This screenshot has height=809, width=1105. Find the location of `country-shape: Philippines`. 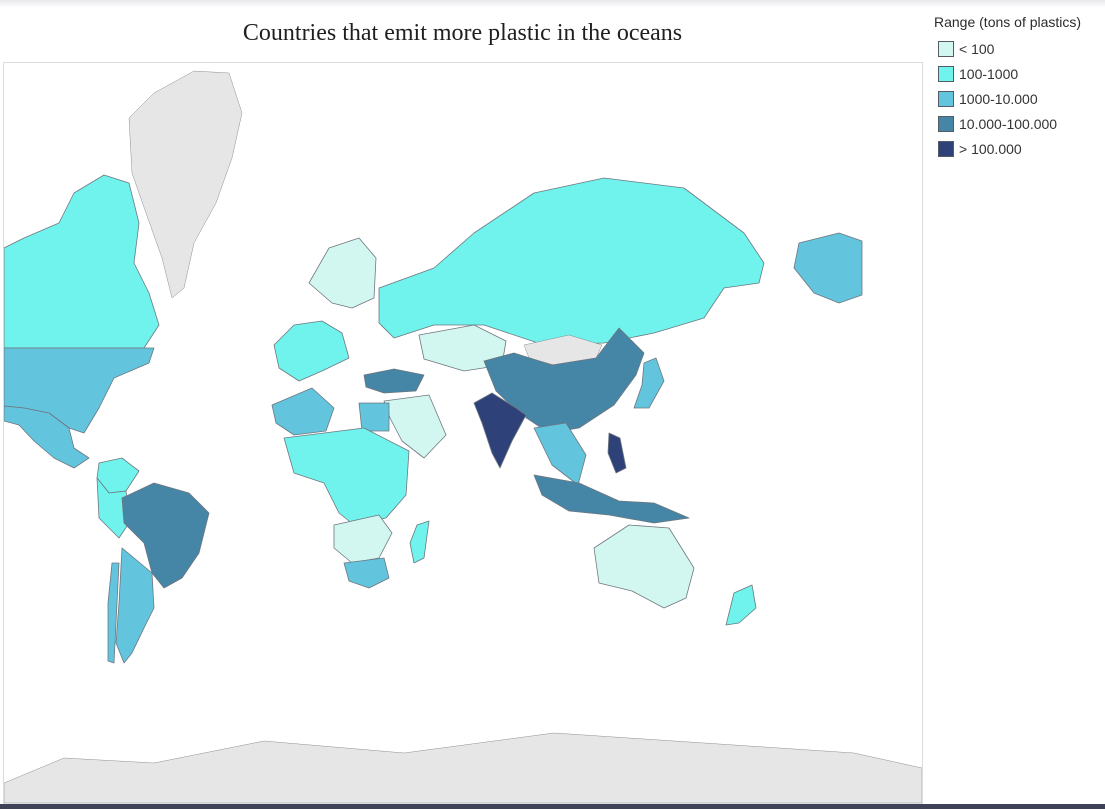

country-shape: Philippines is located at coordinates (617, 453).